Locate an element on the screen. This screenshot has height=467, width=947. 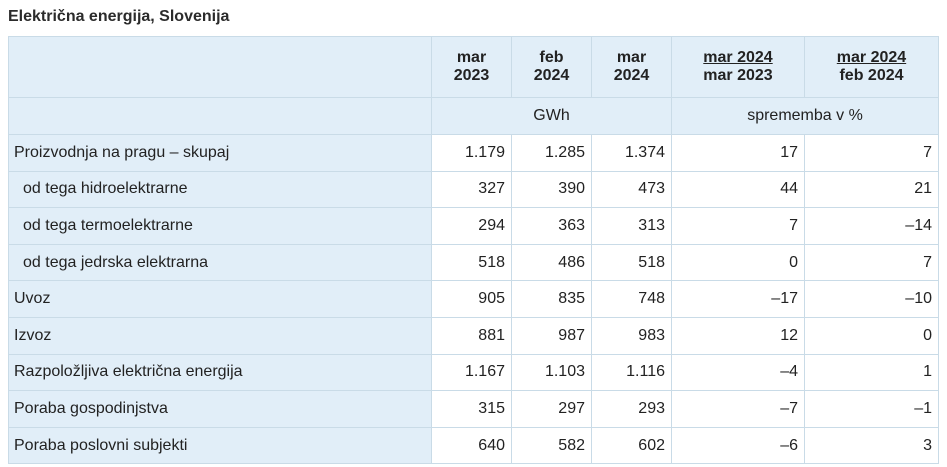
row-label: Razpoložljiva električna energija is located at coordinates (220, 372).